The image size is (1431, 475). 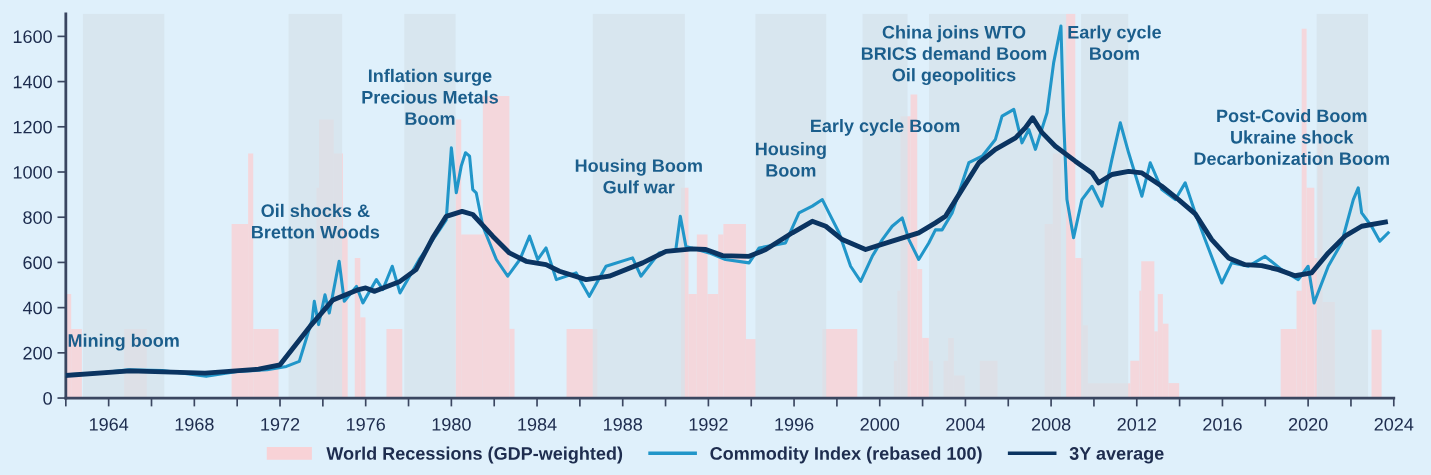 I want to click on y-tick-label: 1600, so click(x=32, y=37).